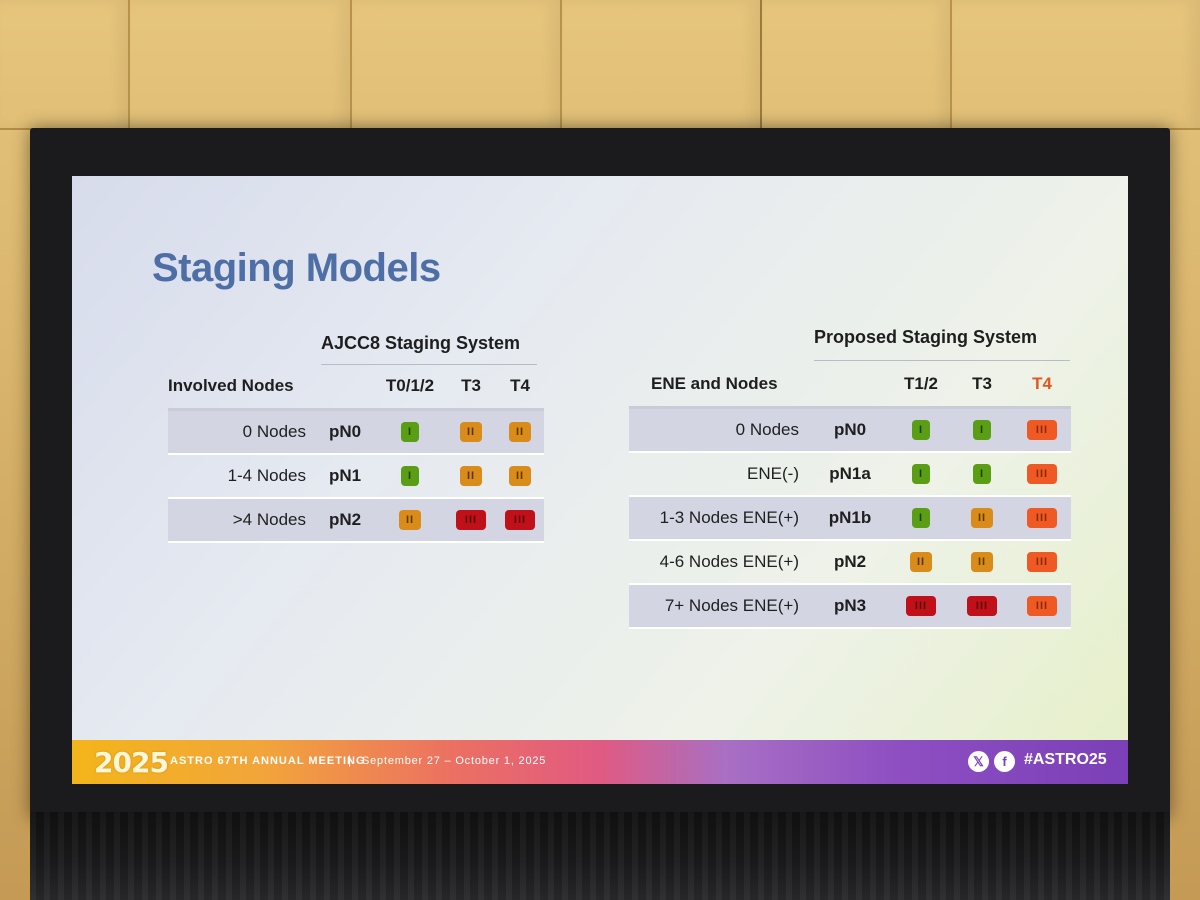  What do you see at coordinates (471, 387) in the screenshot?
I see `ajcc-header-t3: T3` at bounding box center [471, 387].